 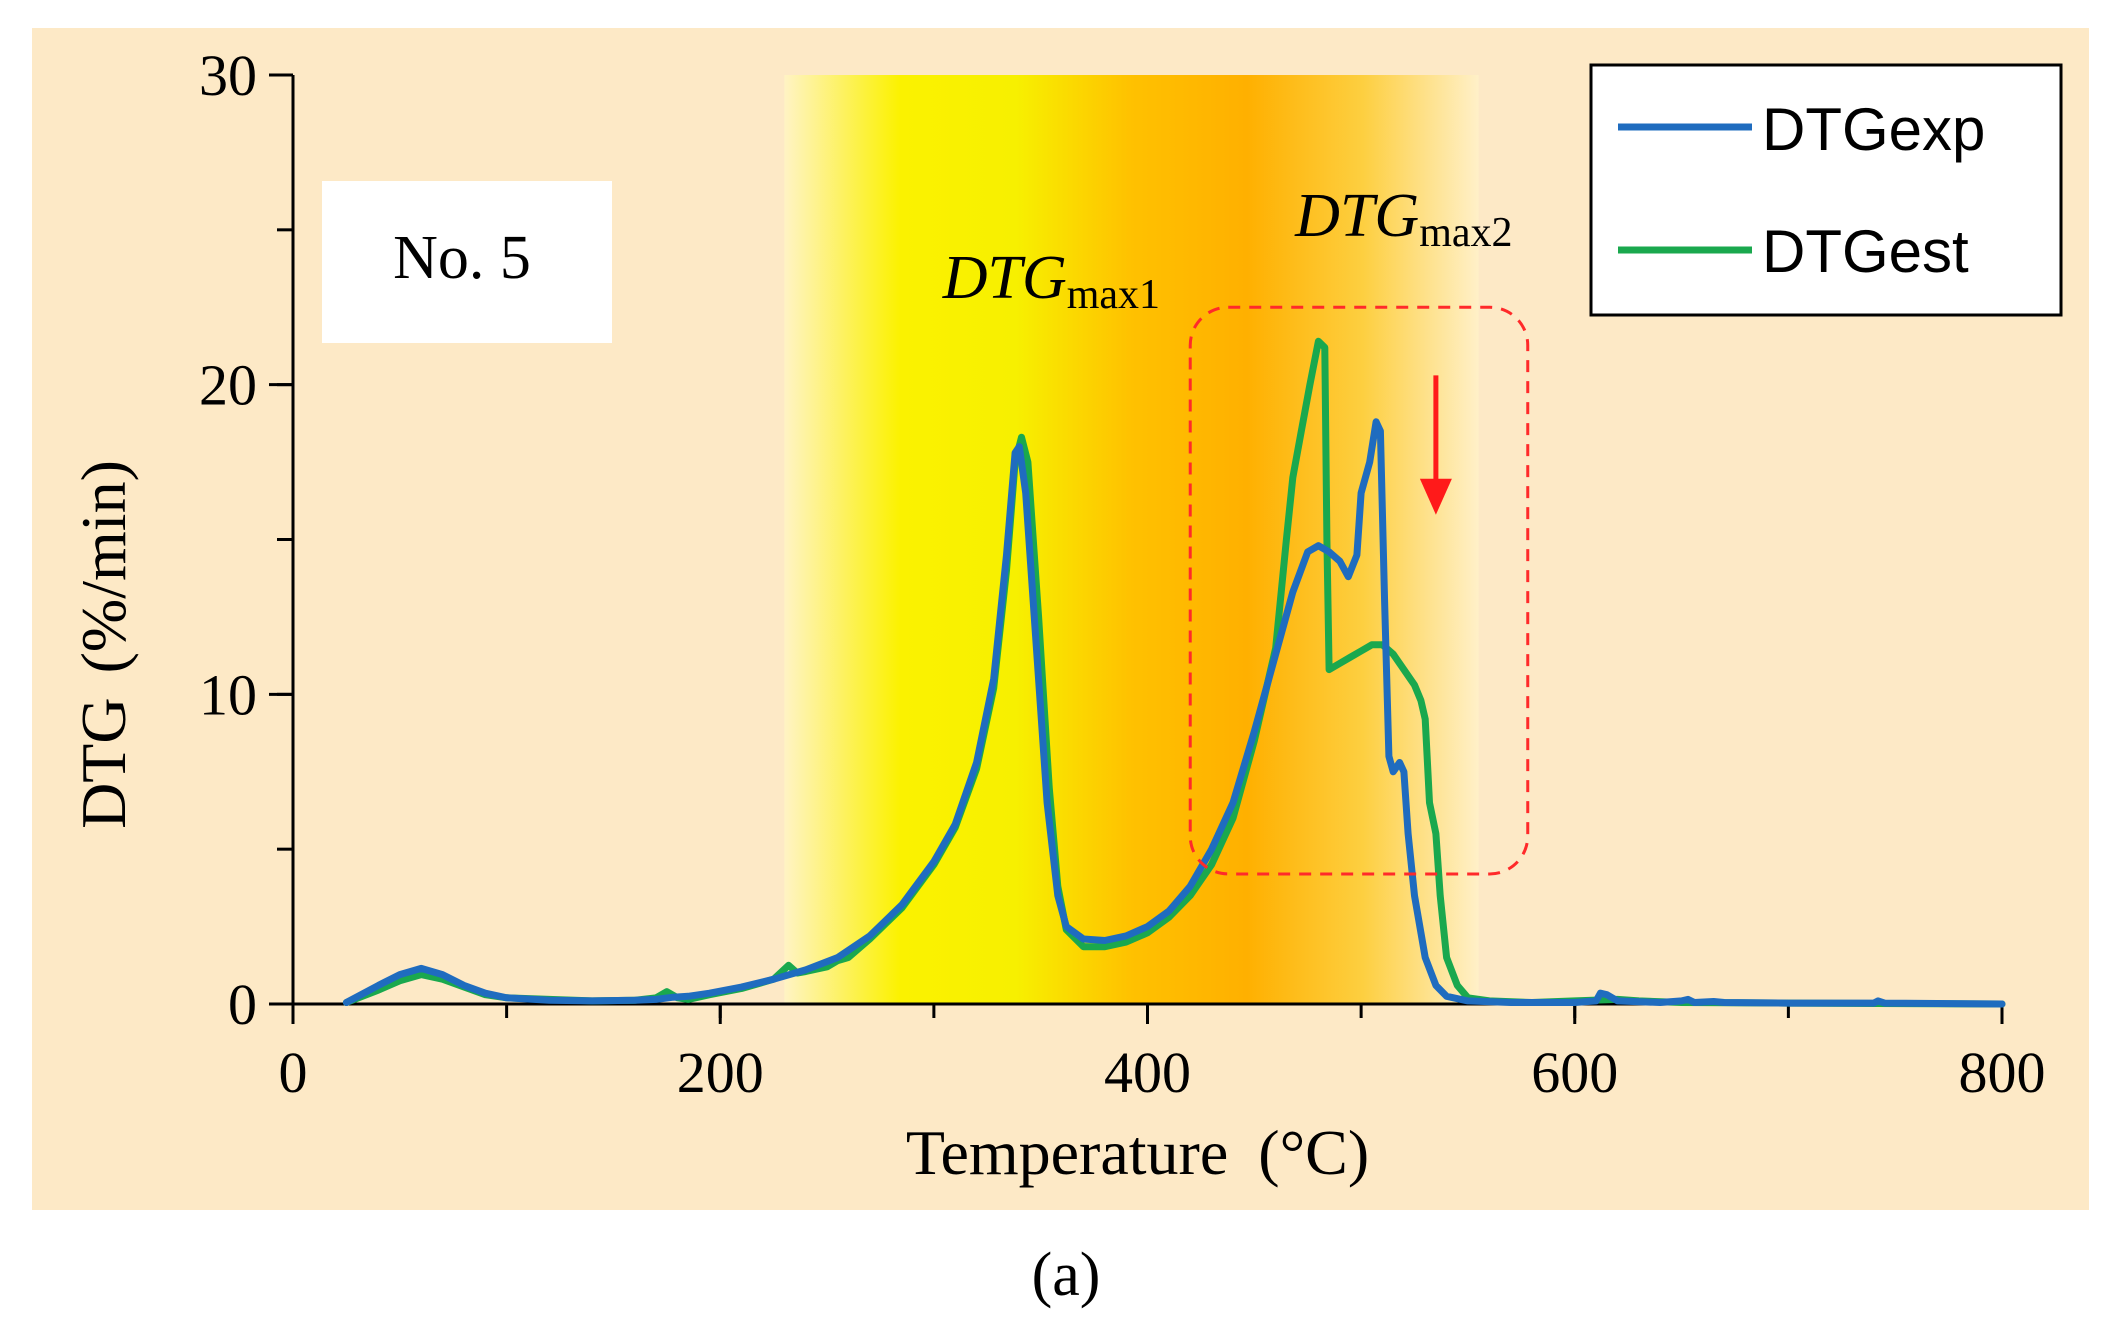 I want to click on legend-label-dtgexp: DTGexp, so click(x=1873, y=129).